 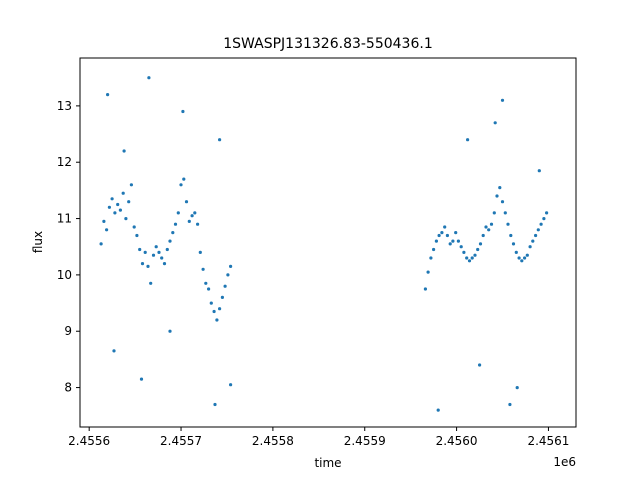 I want to click on x-tick-label: 2.4559, so click(x=365, y=441).